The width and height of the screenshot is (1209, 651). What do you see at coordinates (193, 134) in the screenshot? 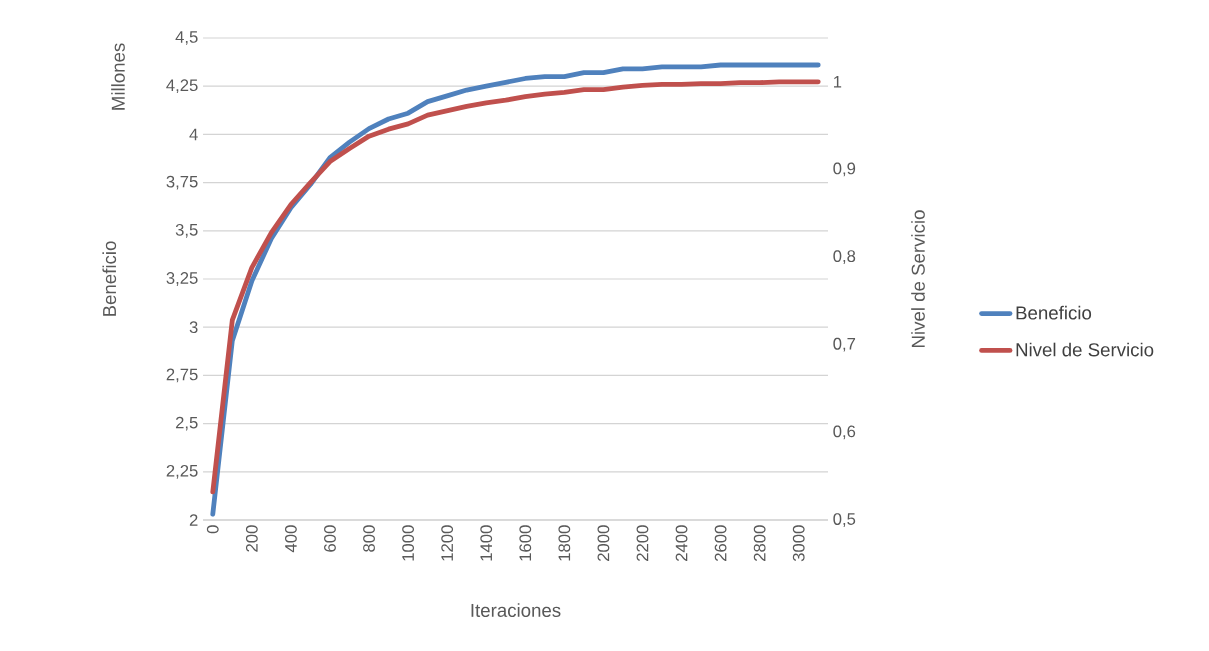
I see `y-tick-label: 4` at bounding box center [193, 134].